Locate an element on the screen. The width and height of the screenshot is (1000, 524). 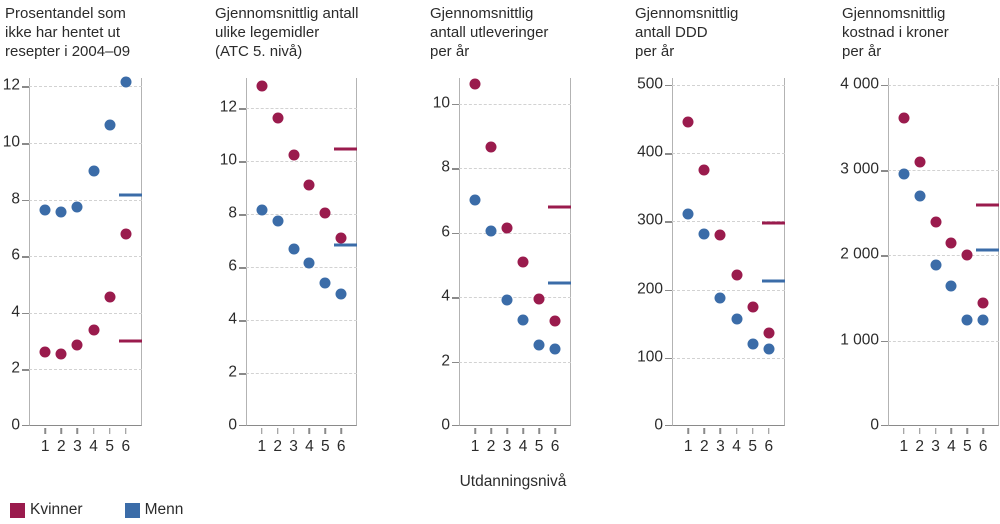
plot-area: 0 1 000 2 000 3 000 4 000 1 2 3 4 5 6 is located at coordinates (919, 265).